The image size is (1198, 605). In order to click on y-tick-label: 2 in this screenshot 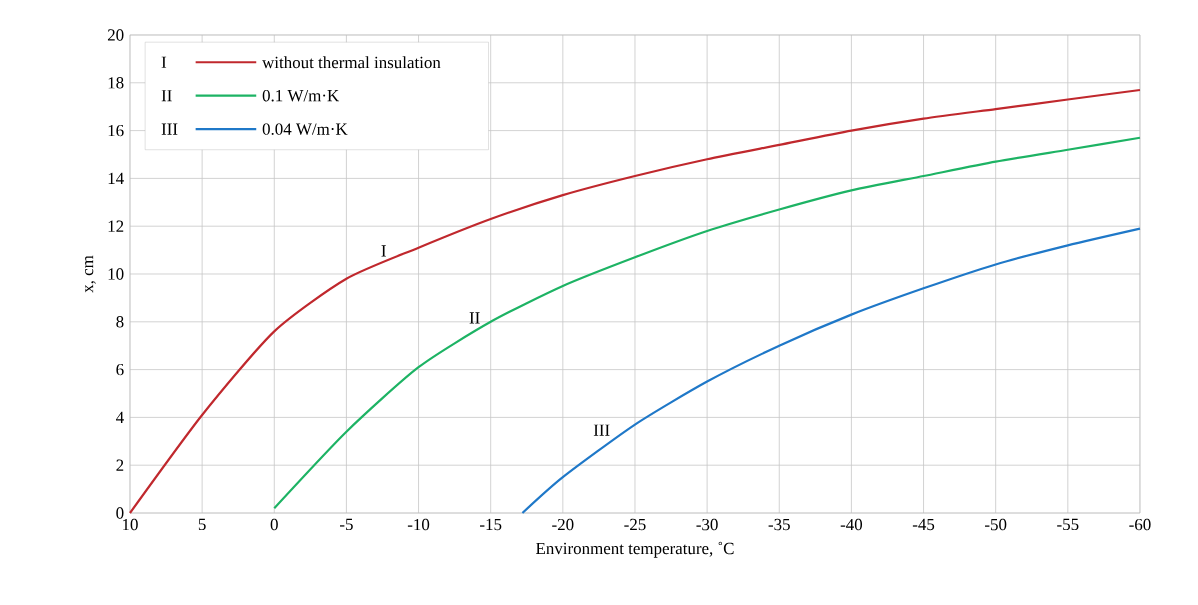, I will do `click(120, 465)`.